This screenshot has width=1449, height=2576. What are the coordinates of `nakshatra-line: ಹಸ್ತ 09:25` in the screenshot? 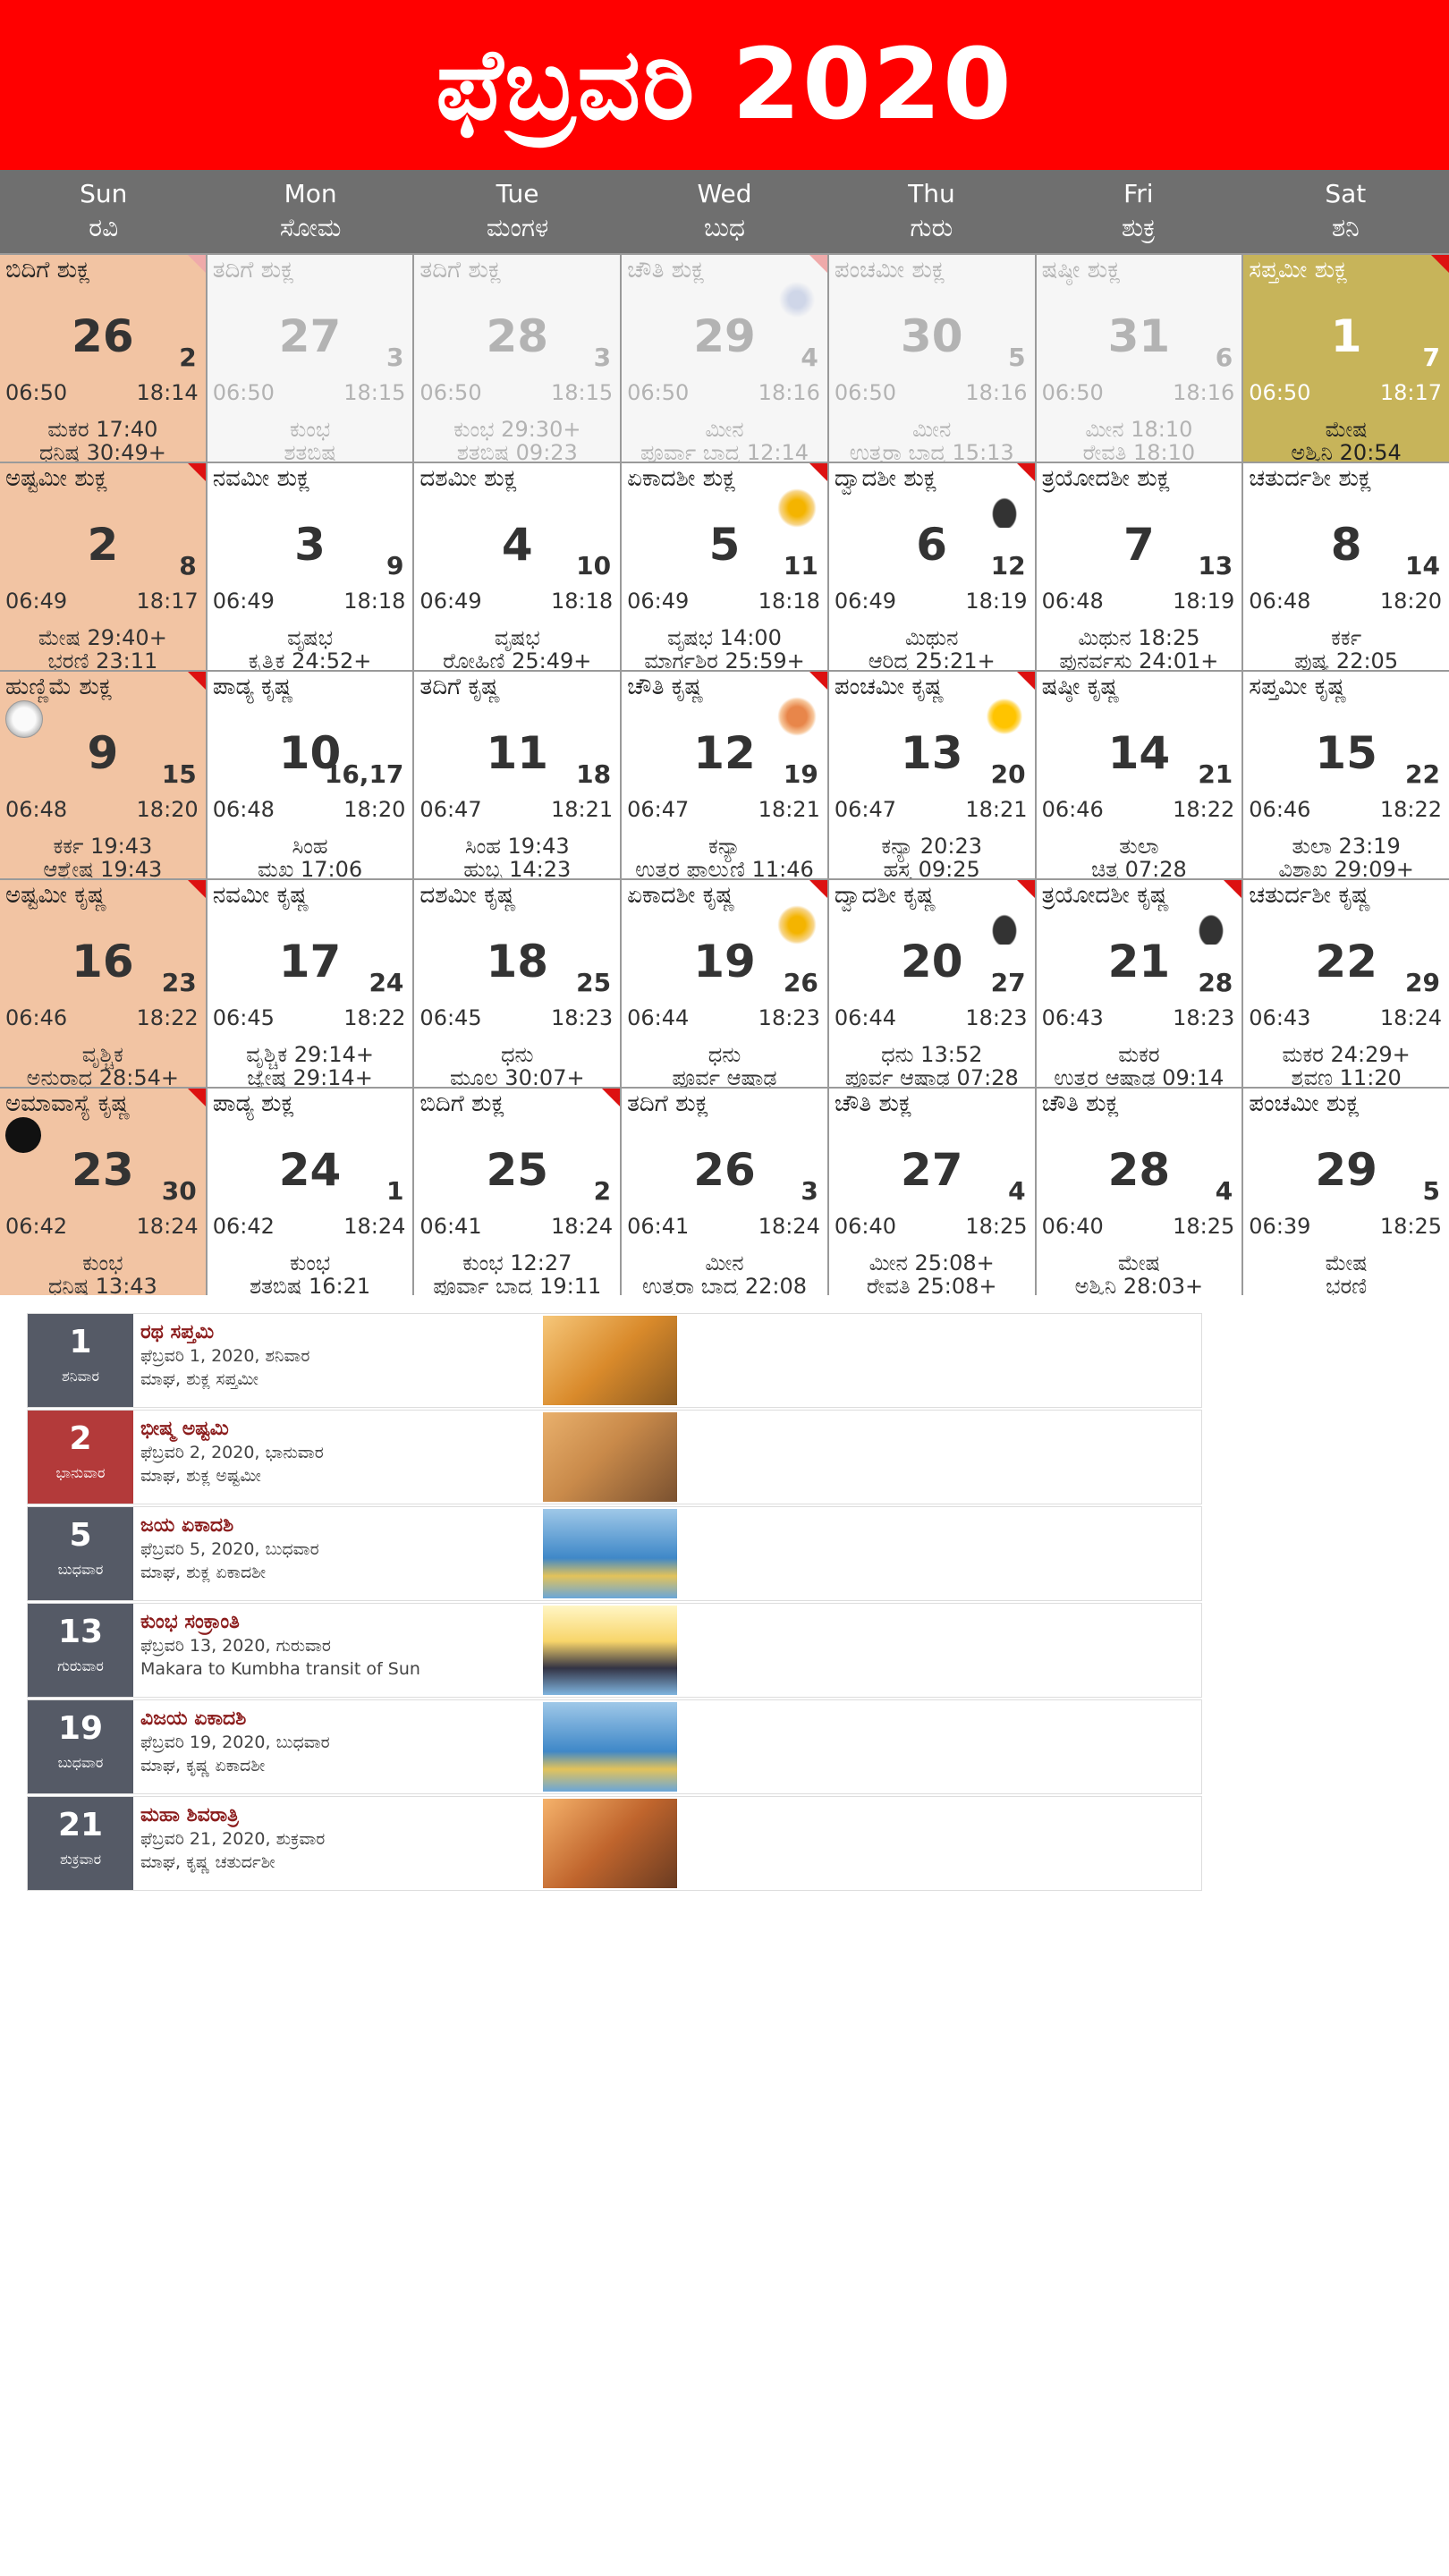 It's located at (931, 867).